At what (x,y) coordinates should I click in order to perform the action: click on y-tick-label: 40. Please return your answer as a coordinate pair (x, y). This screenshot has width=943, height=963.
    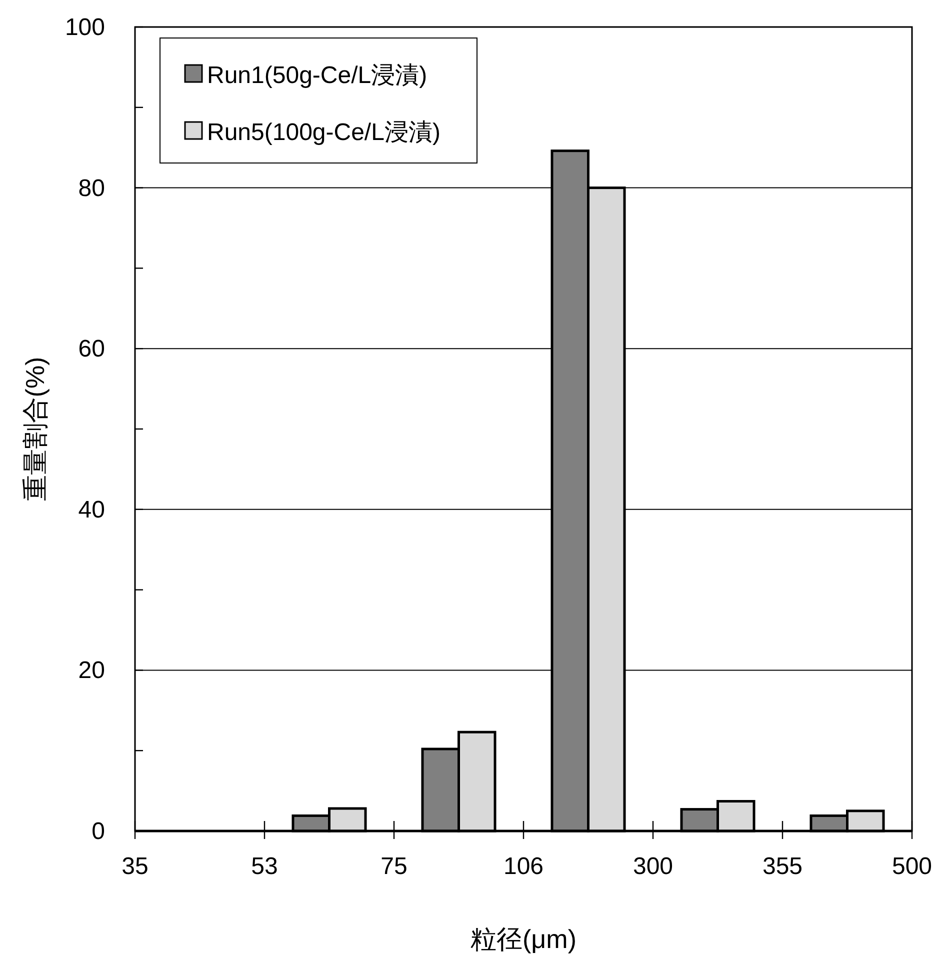
    Looking at the image, I should click on (91, 510).